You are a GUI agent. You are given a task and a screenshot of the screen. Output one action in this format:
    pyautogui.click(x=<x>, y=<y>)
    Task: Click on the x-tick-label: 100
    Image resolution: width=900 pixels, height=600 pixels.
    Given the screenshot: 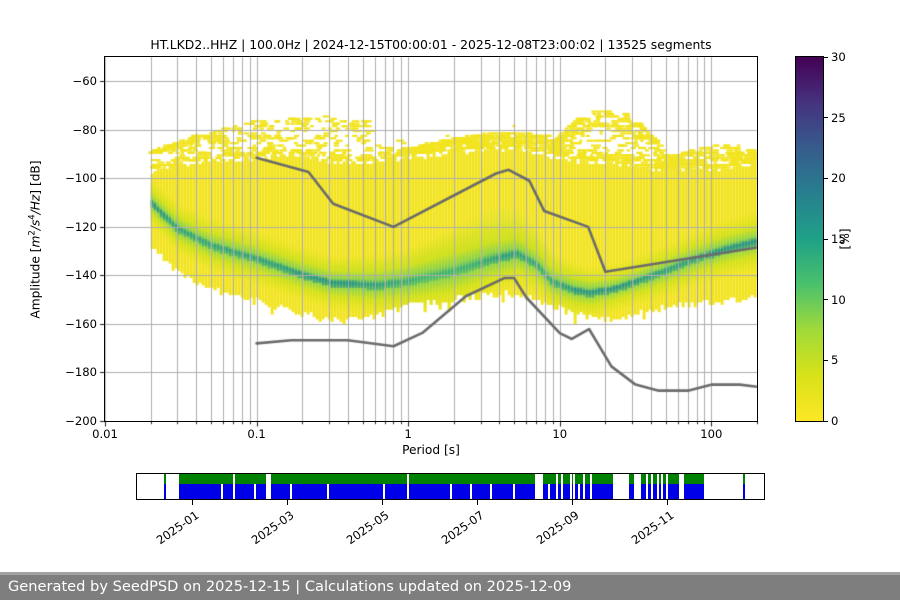 What is the action you would take?
    pyautogui.click(x=711, y=434)
    